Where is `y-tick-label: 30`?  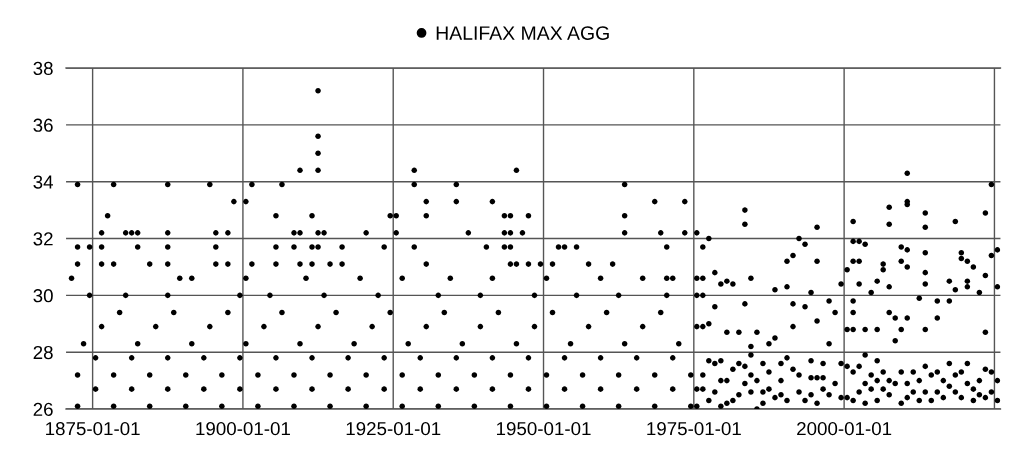 y-tick-label: 30 is located at coordinates (43, 296).